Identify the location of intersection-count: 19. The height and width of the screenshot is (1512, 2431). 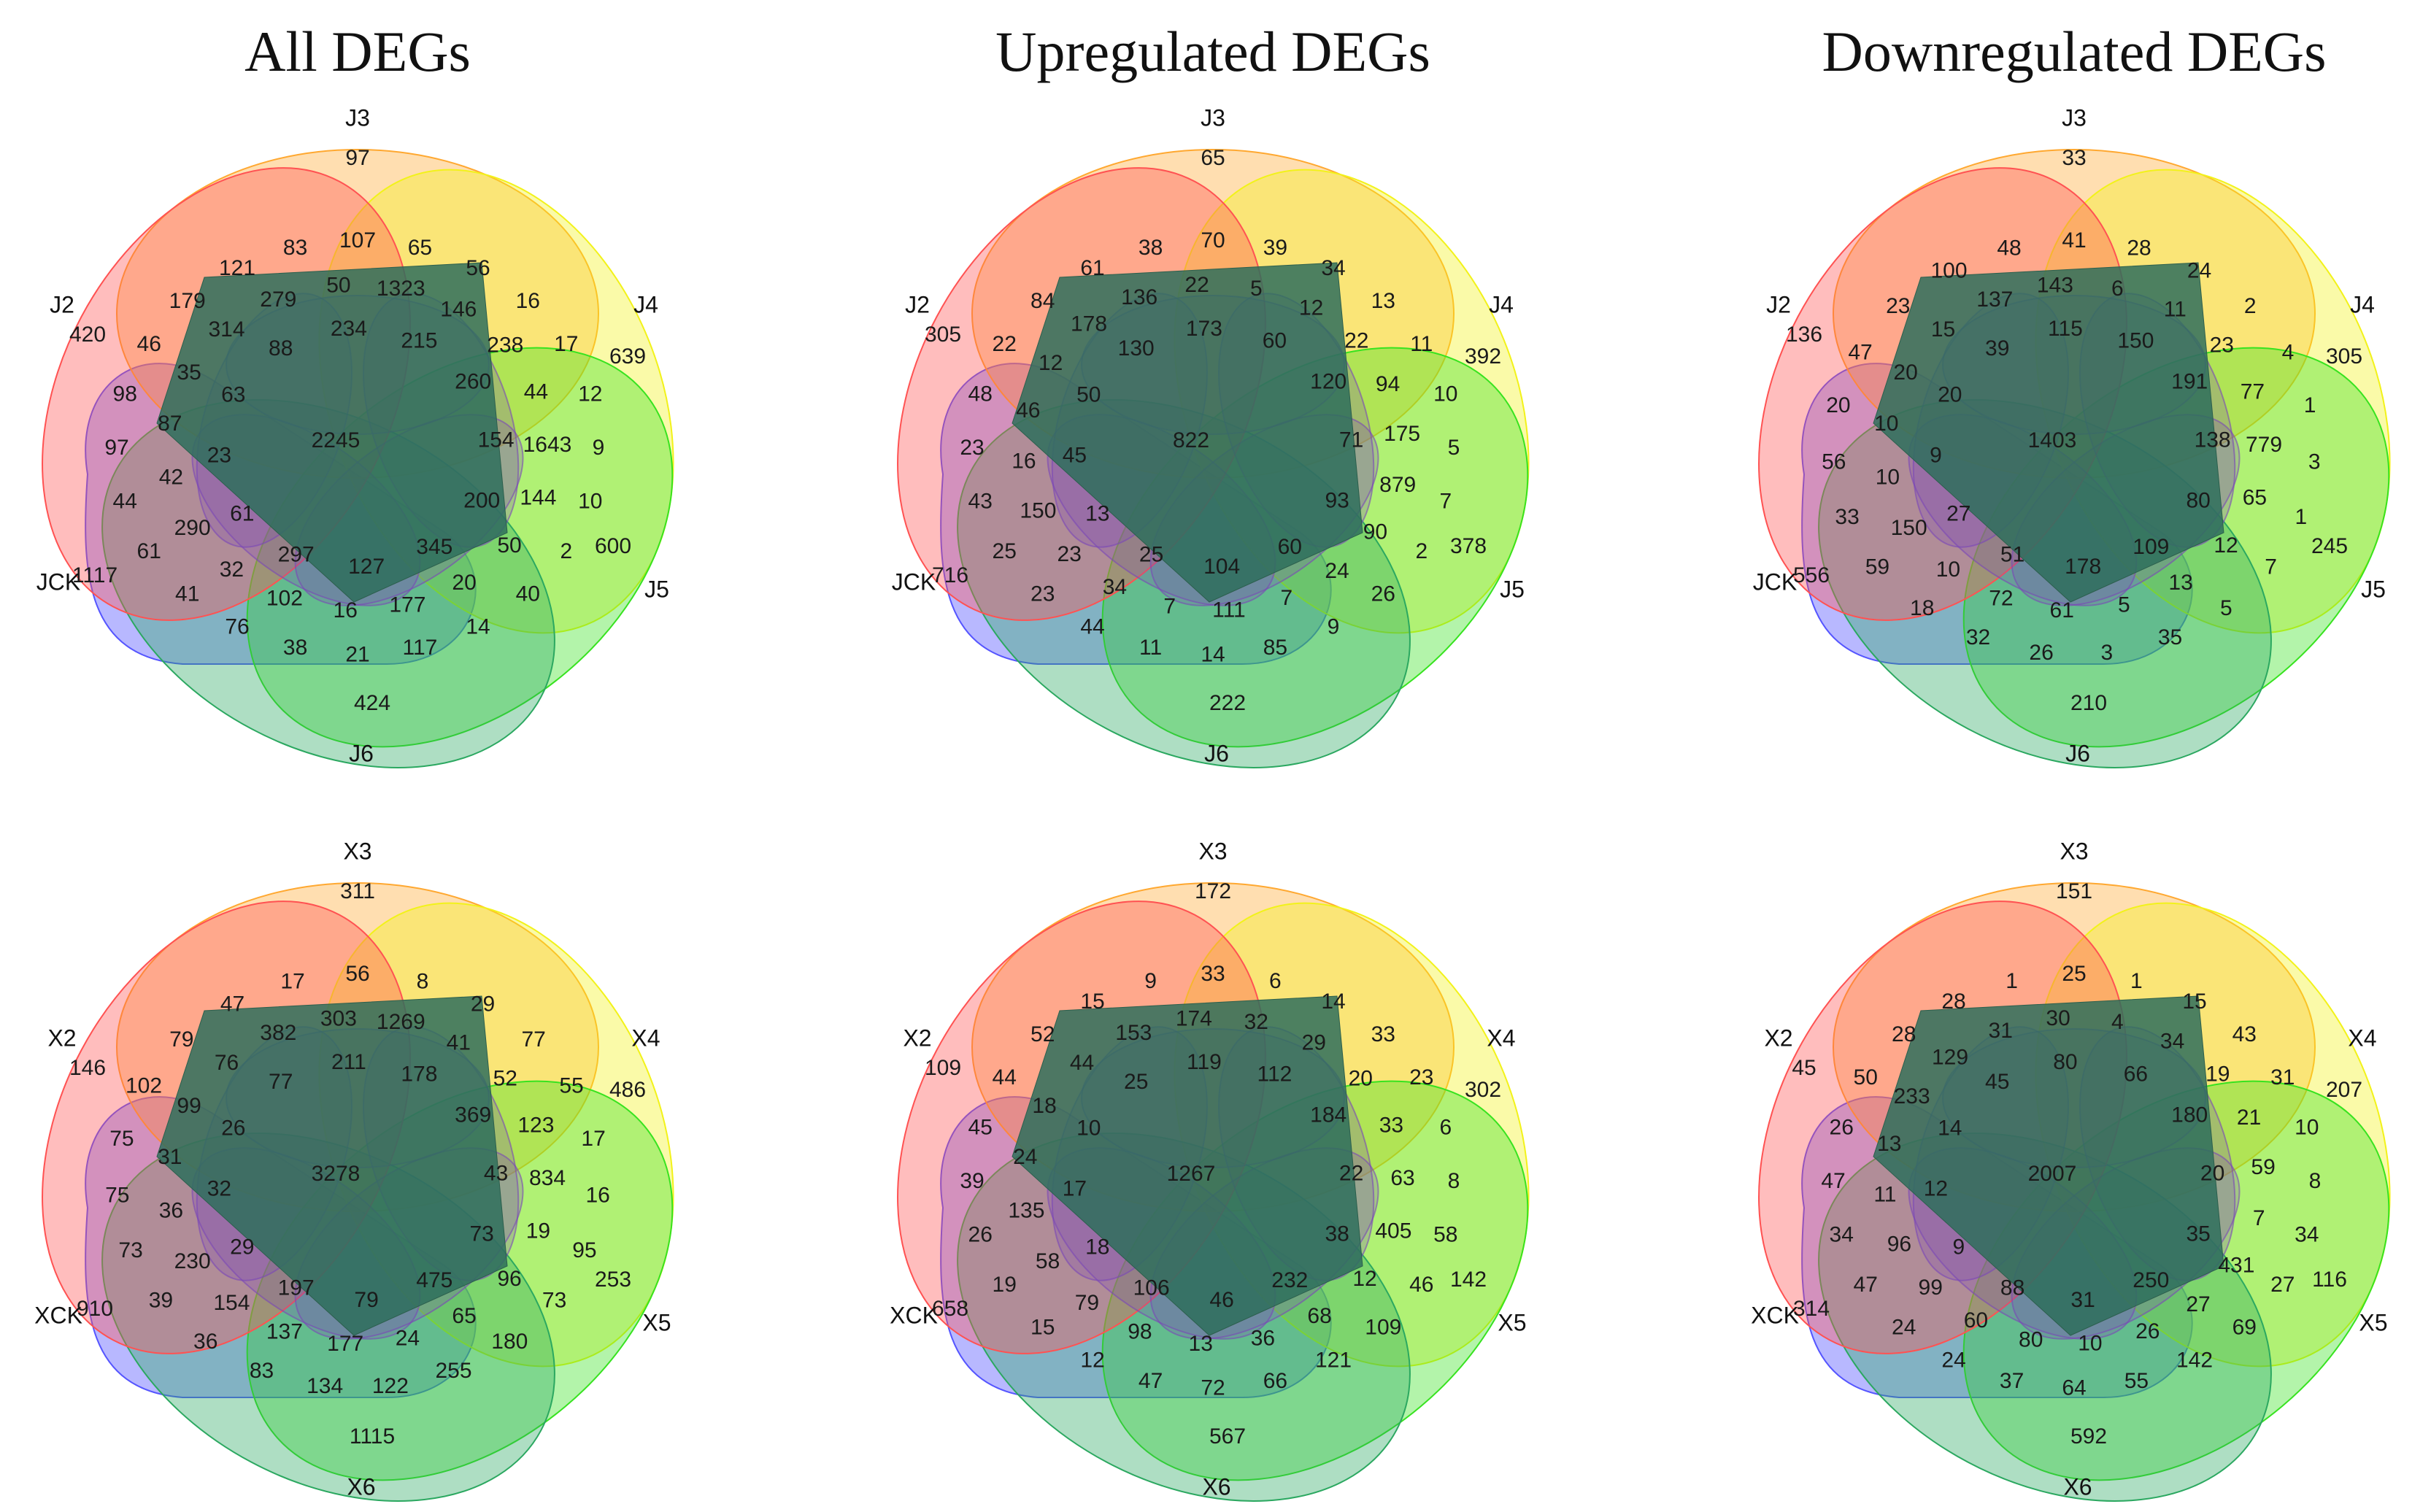
(538, 1231).